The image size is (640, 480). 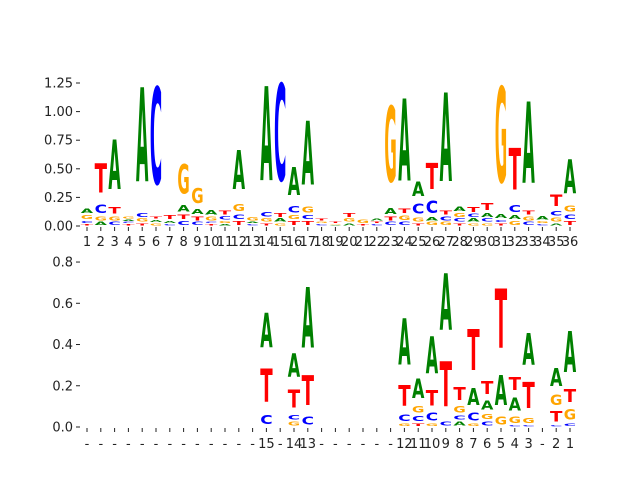 I want to click on x-tick-label: 13, so click(x=252, y=242).